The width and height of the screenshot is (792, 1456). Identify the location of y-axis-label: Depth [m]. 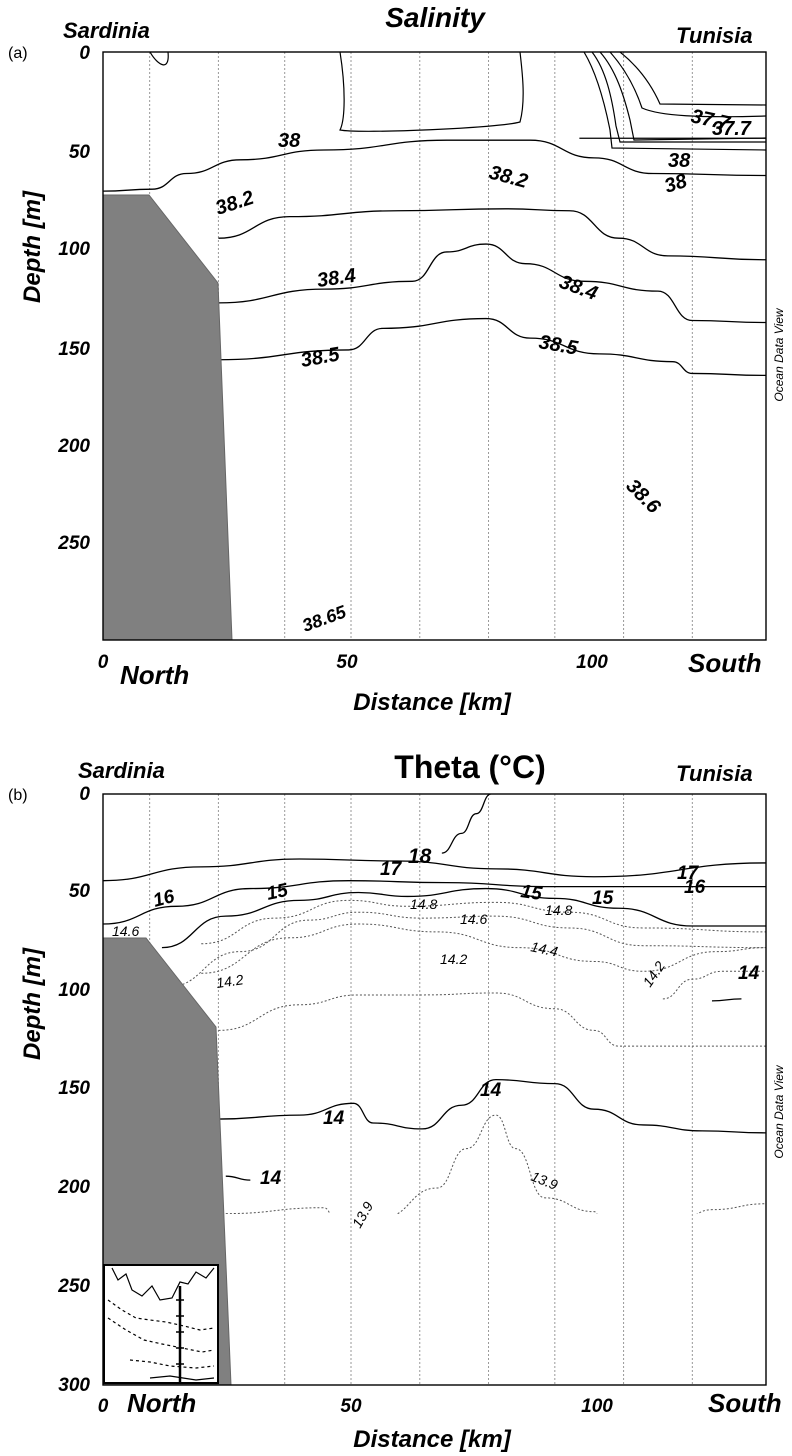
(32, 246).